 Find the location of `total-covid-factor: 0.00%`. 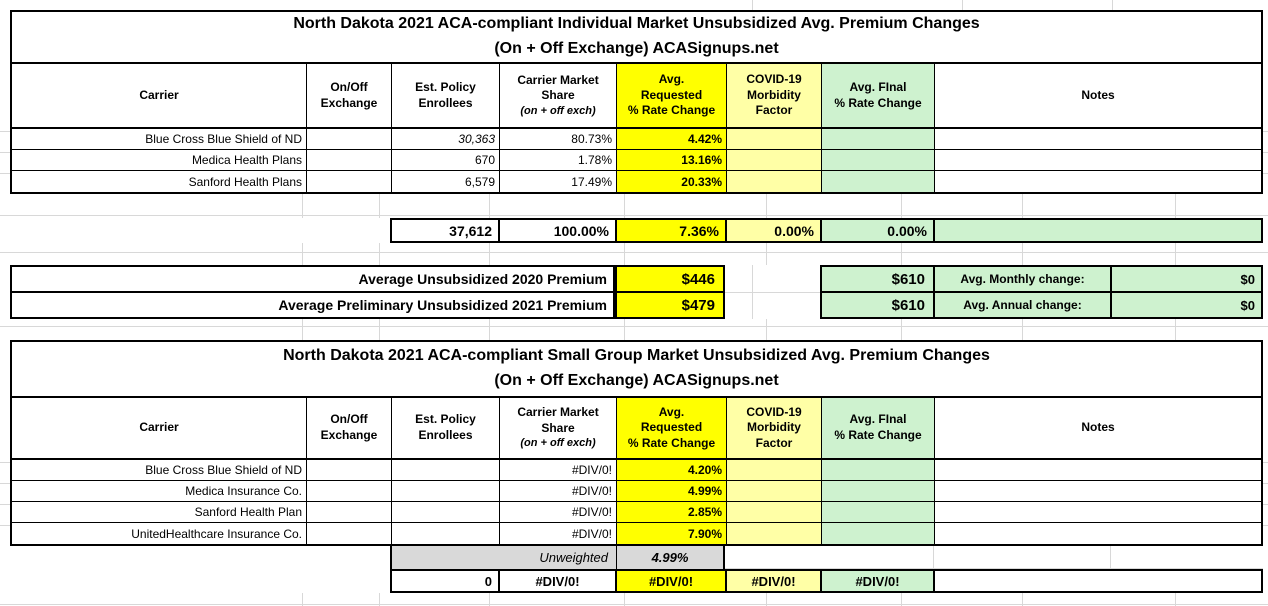

total-covid-factor: 0.00% is located at coordinates (774, 230).